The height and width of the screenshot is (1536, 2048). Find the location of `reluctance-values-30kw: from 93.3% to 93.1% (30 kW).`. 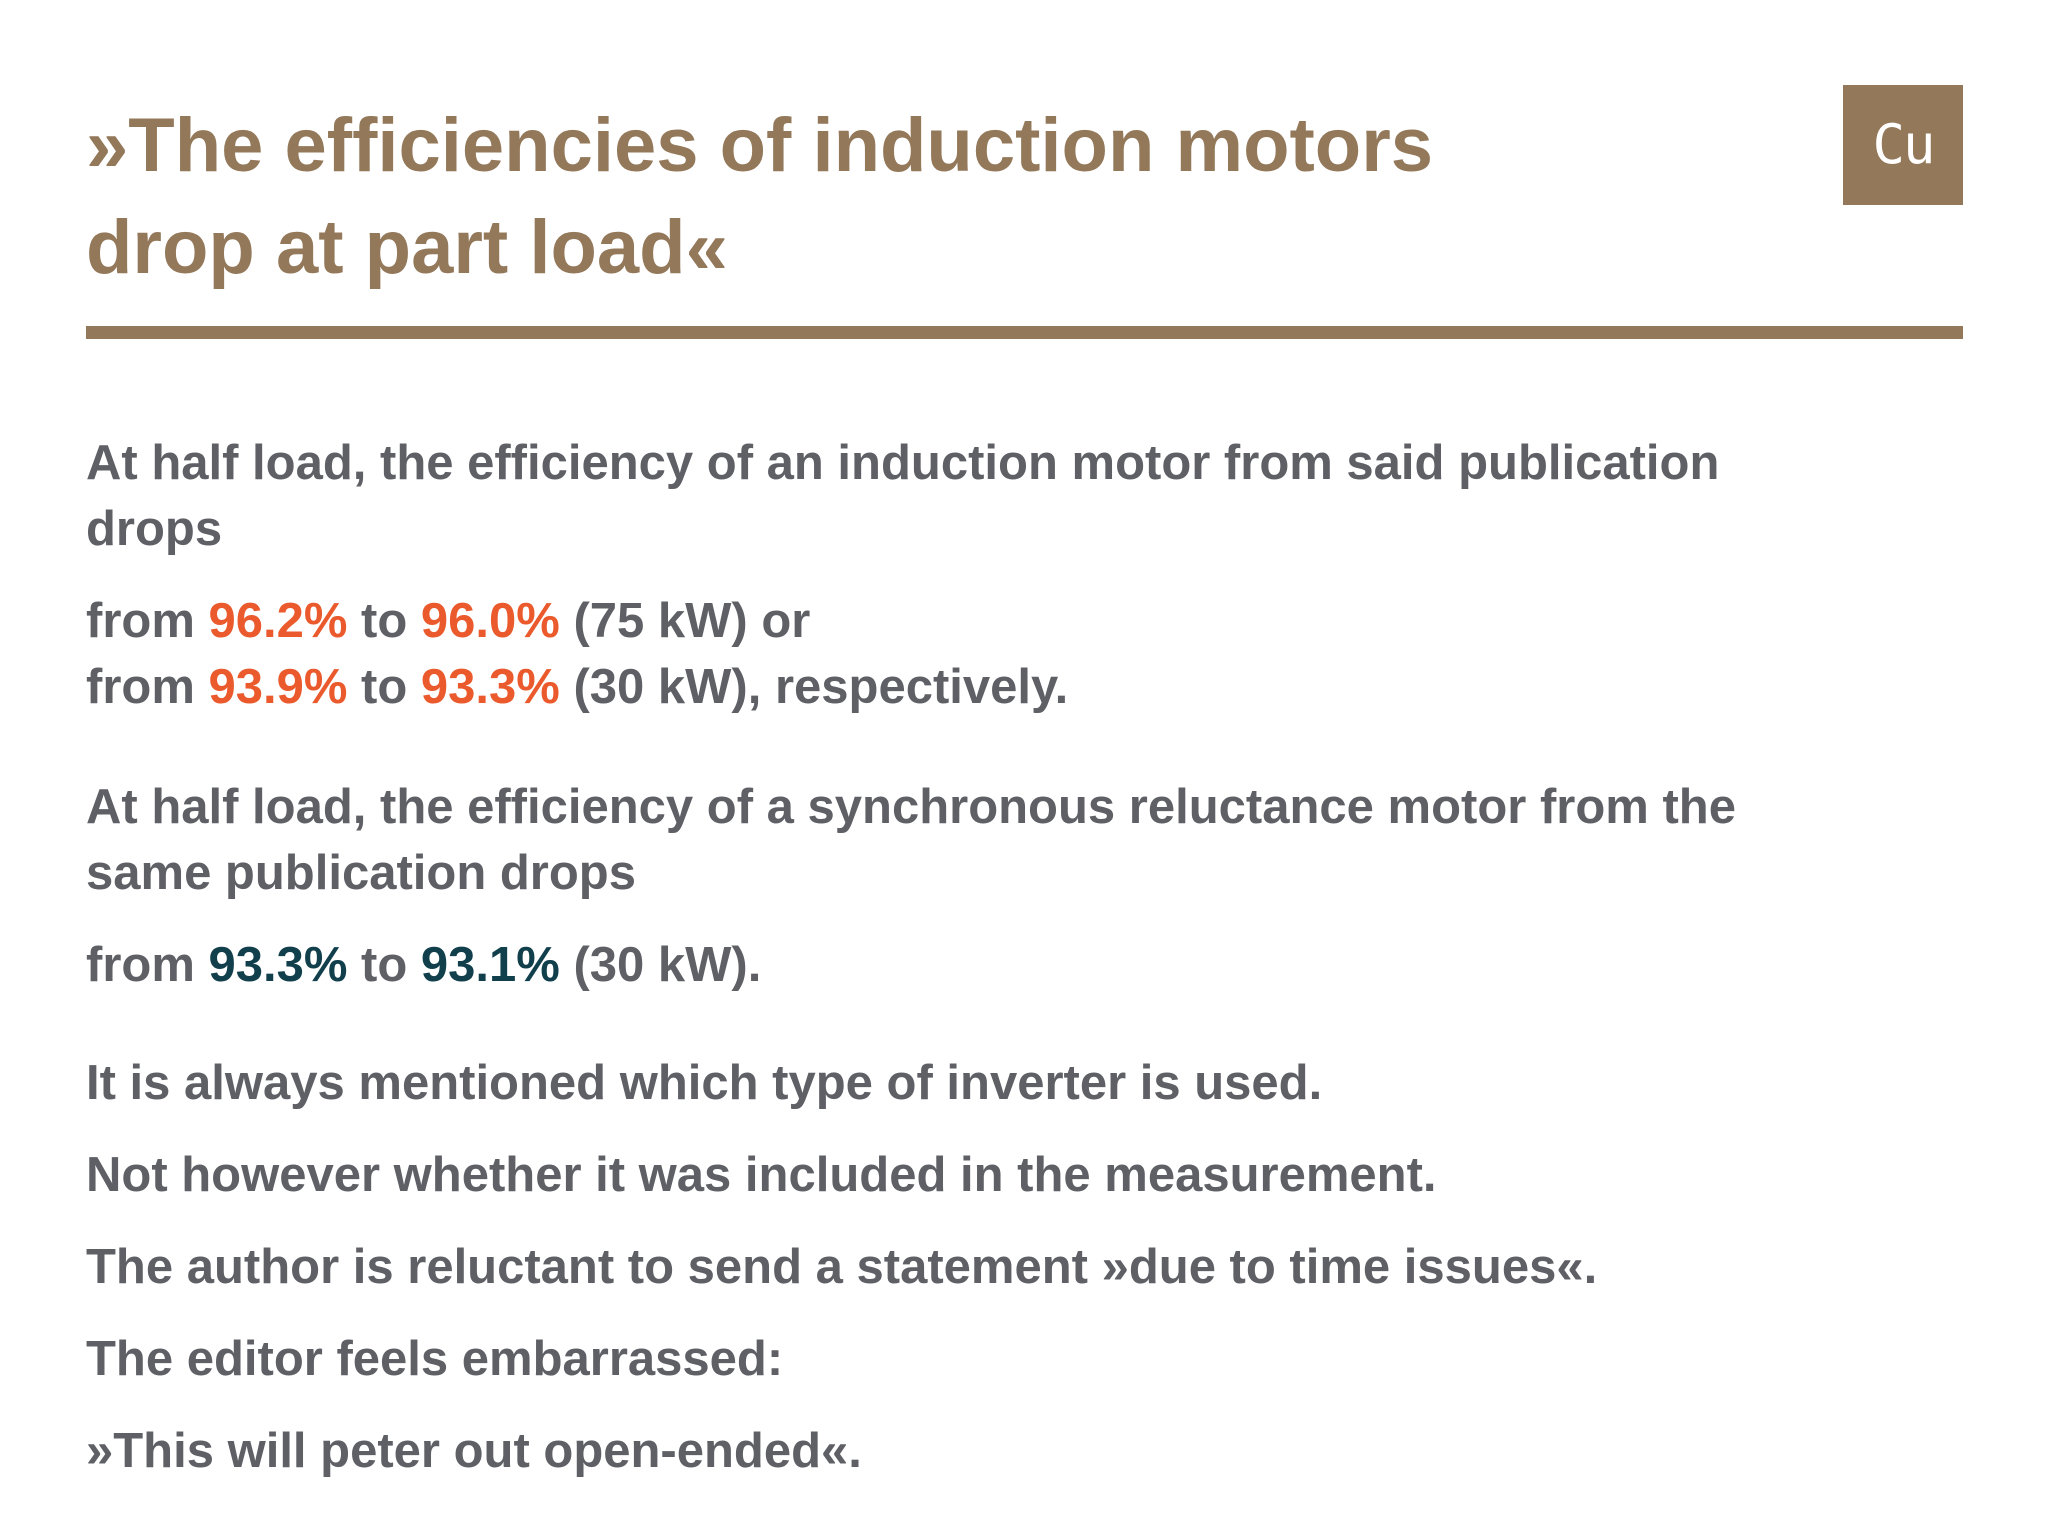

reluctance-values-30kw: from 93.3% to 93.1% (30 kW). is located at coordinates (1026, 965).